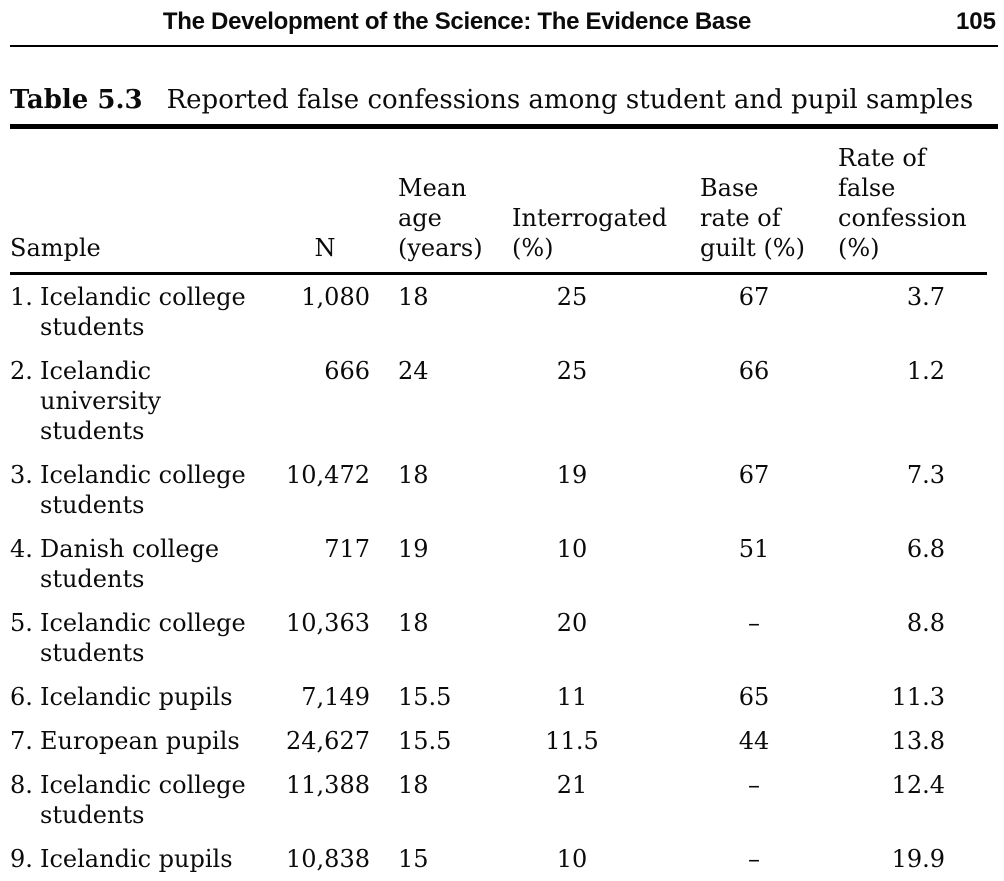  What do you see at coordinates (25, 638) in the screenshot?
I see `row-number: 5.` at bounding box center [25, 638].